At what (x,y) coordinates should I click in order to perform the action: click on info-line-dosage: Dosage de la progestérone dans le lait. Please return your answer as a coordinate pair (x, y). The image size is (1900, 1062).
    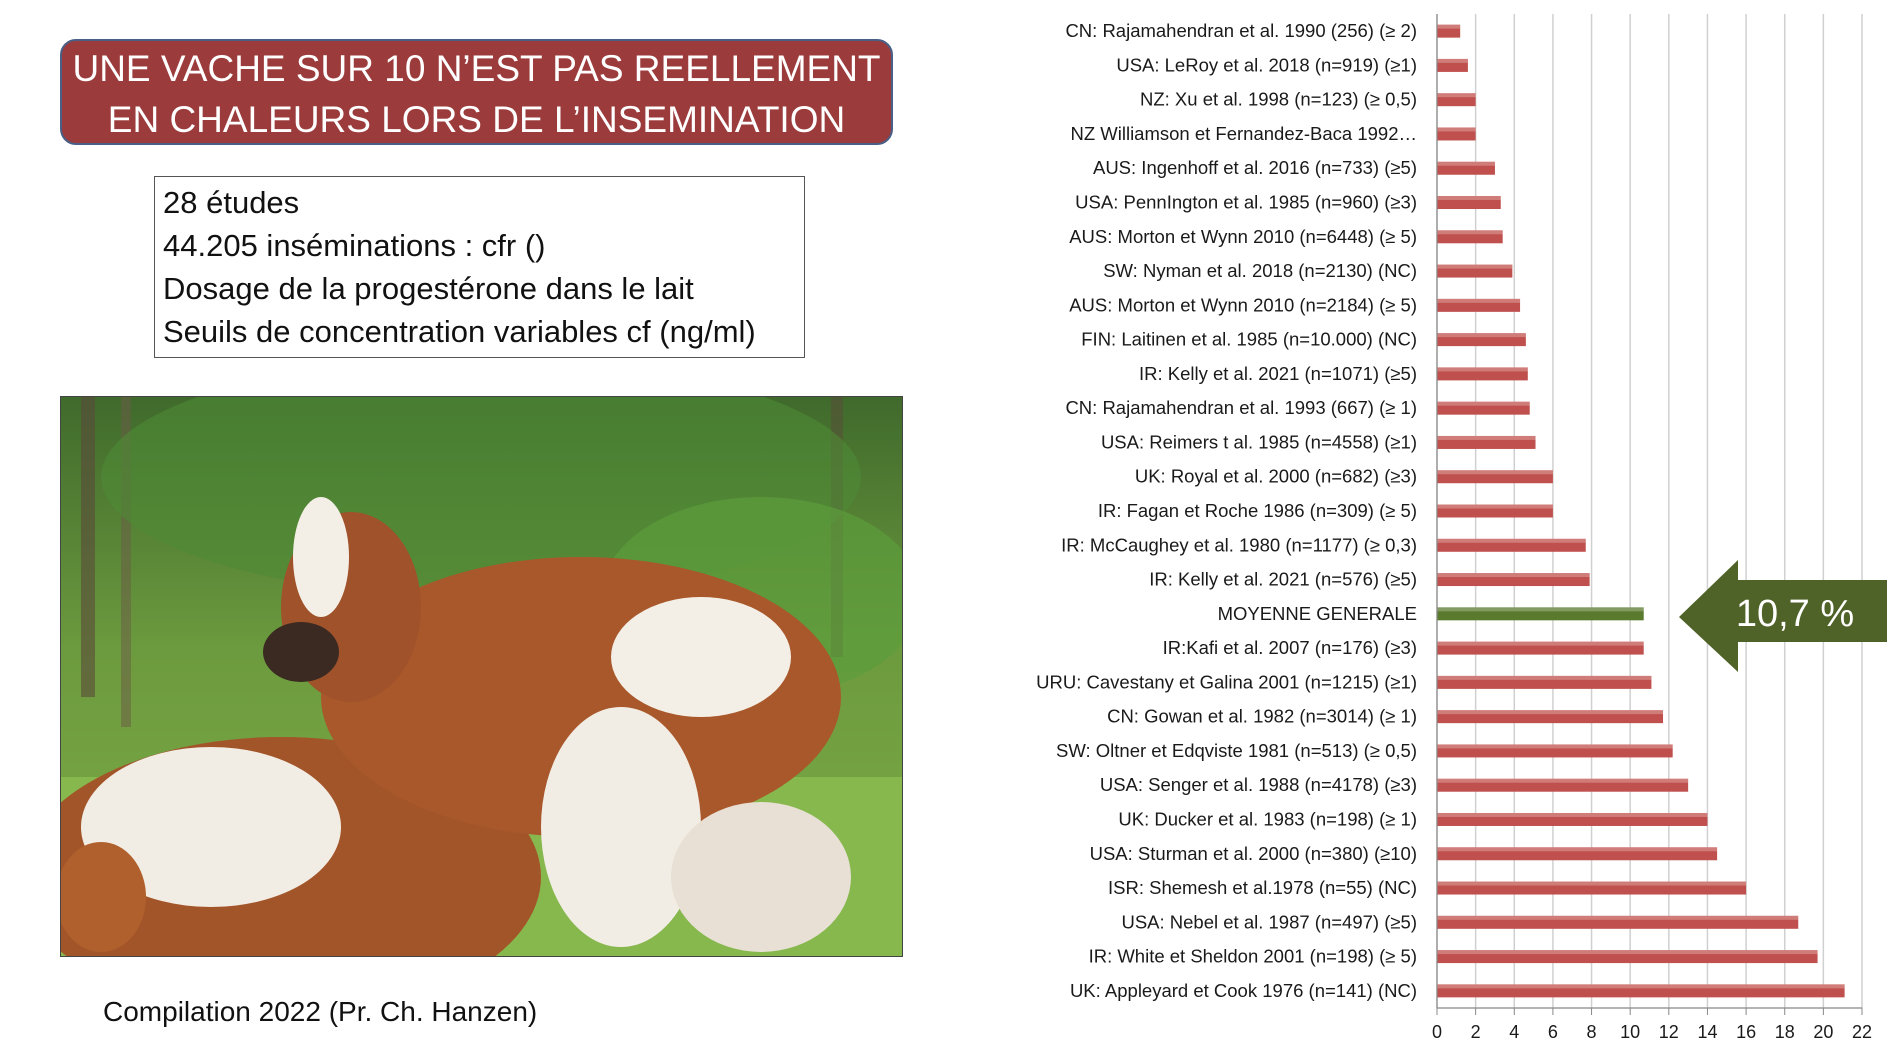
    Looking at the image, I should click on (428, 288).